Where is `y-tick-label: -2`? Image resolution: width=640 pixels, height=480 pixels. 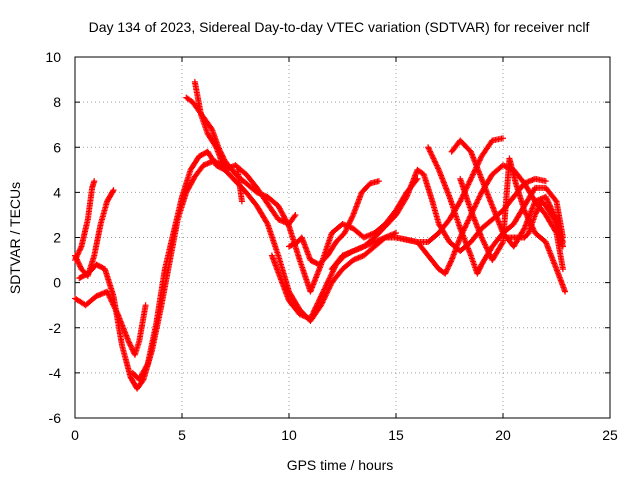
y-tick-label: -2 is located at coordinates (55, 328).